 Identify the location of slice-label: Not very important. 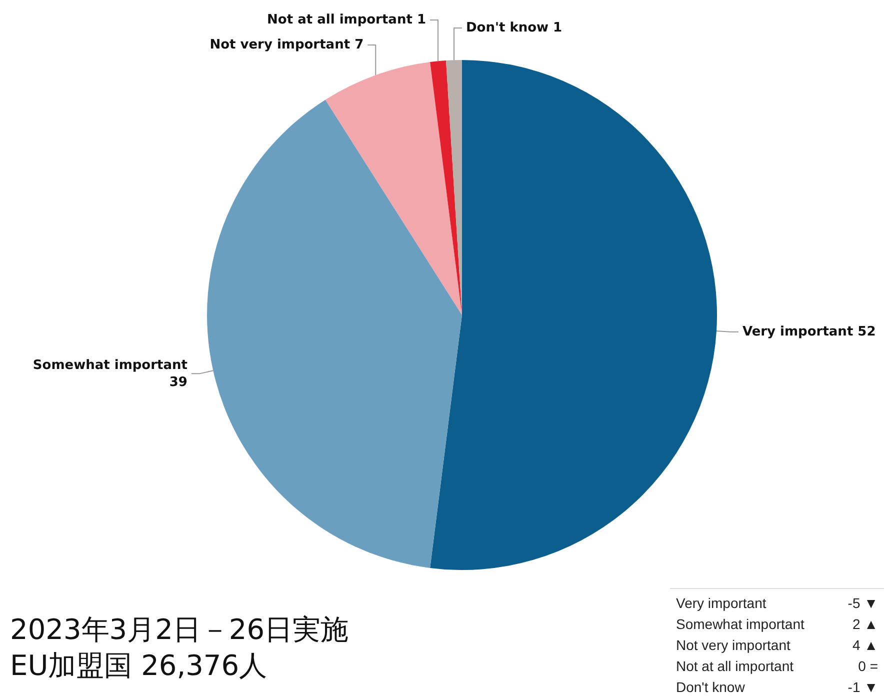
(280, 44).